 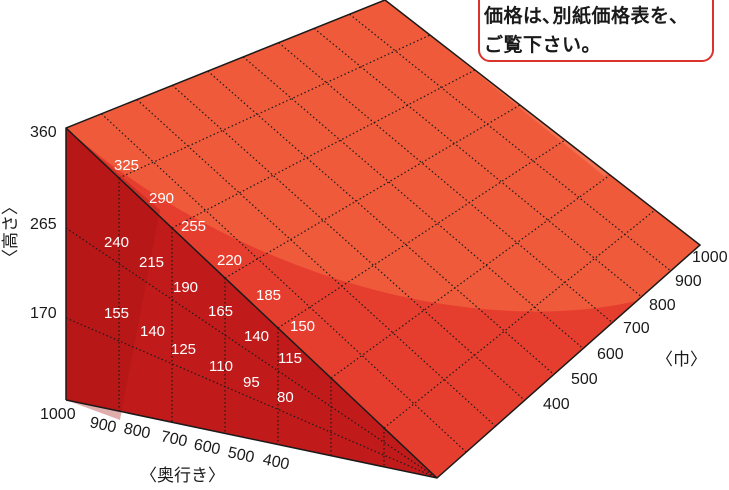 I want to click on depth-tick-400: 400, so click(x=276, y=462).